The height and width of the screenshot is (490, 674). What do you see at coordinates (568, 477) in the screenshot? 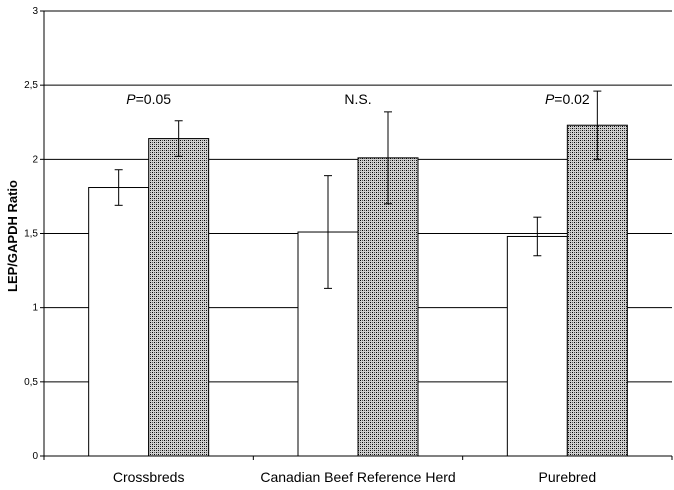
I see `x-category-label: Purebred` at bounding box center [568, 477].